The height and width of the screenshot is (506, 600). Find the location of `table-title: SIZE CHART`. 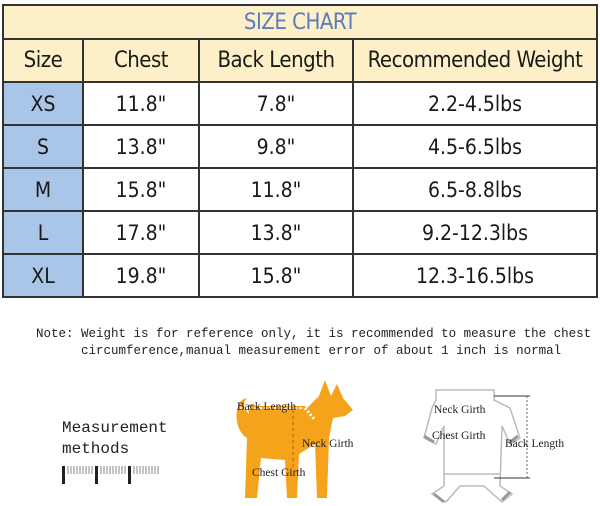

table-title: SIZE CHART is located at coordinates (300, 22).